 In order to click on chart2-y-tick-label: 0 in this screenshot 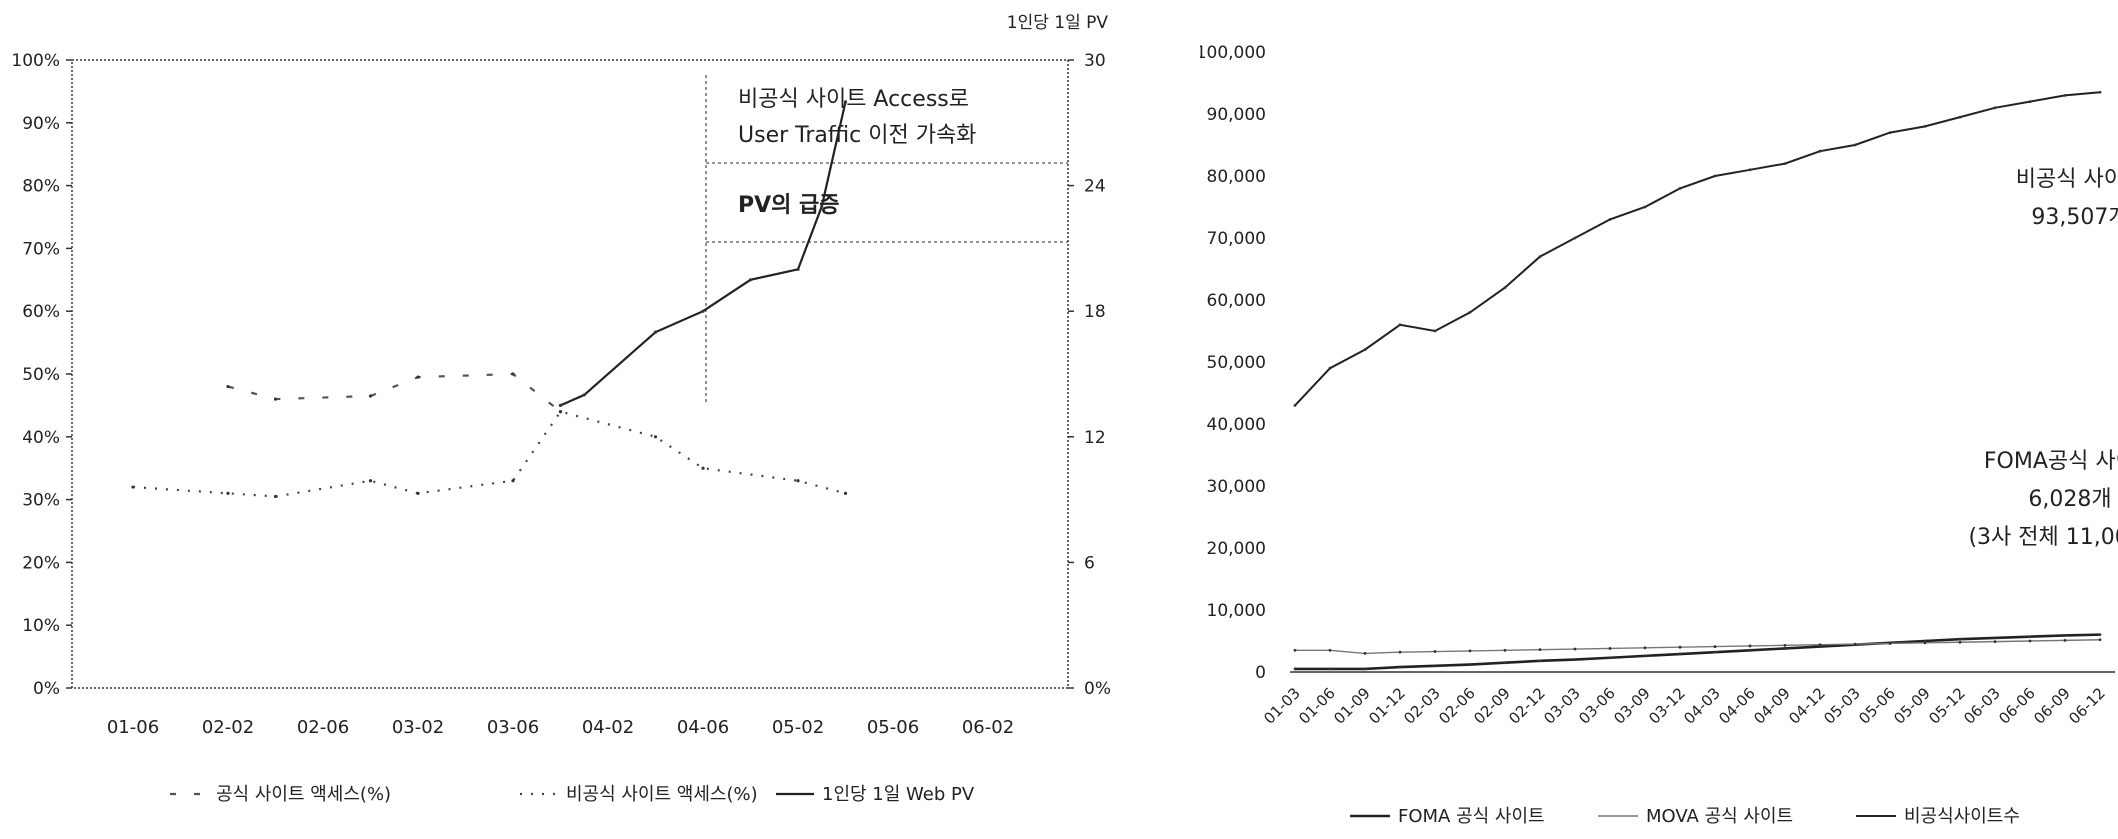, I will do `click(1260, 673)`.